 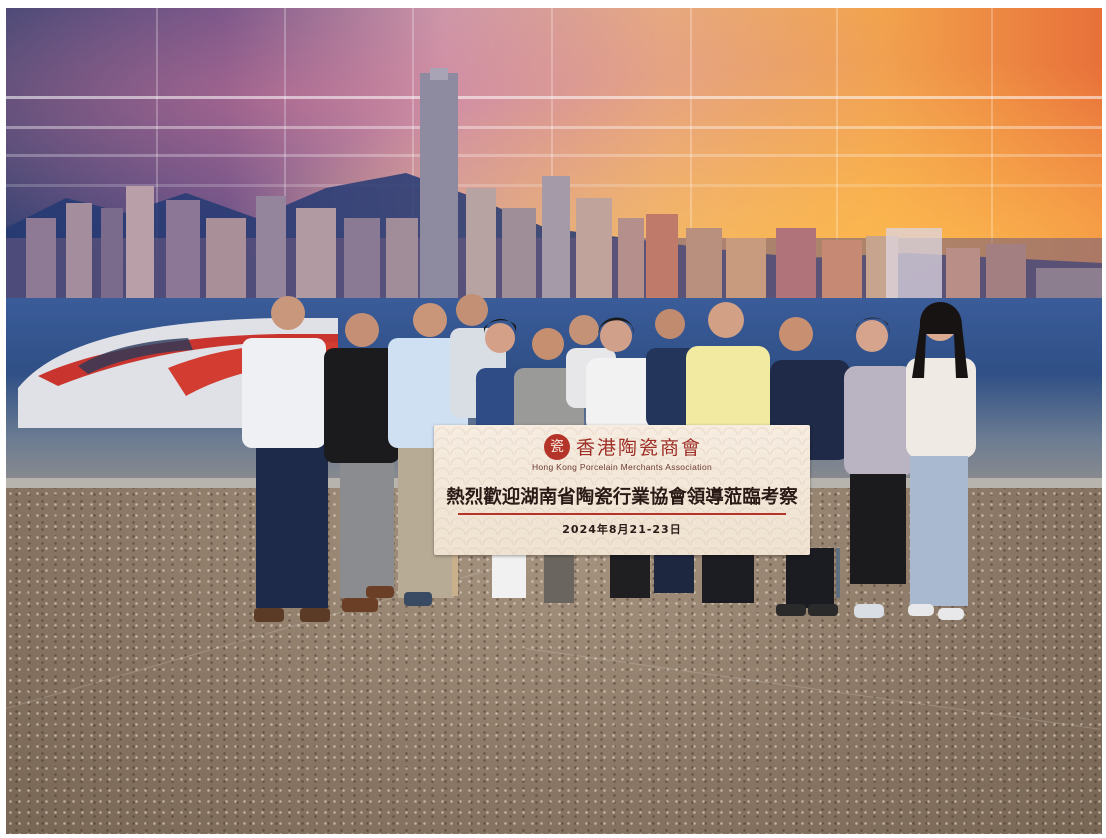 What do you see at coordinates (639, 448) in the screenshot?
I see `banner-org-name-cn: 香港陶瓷商會` at bounding box center [639, 448].